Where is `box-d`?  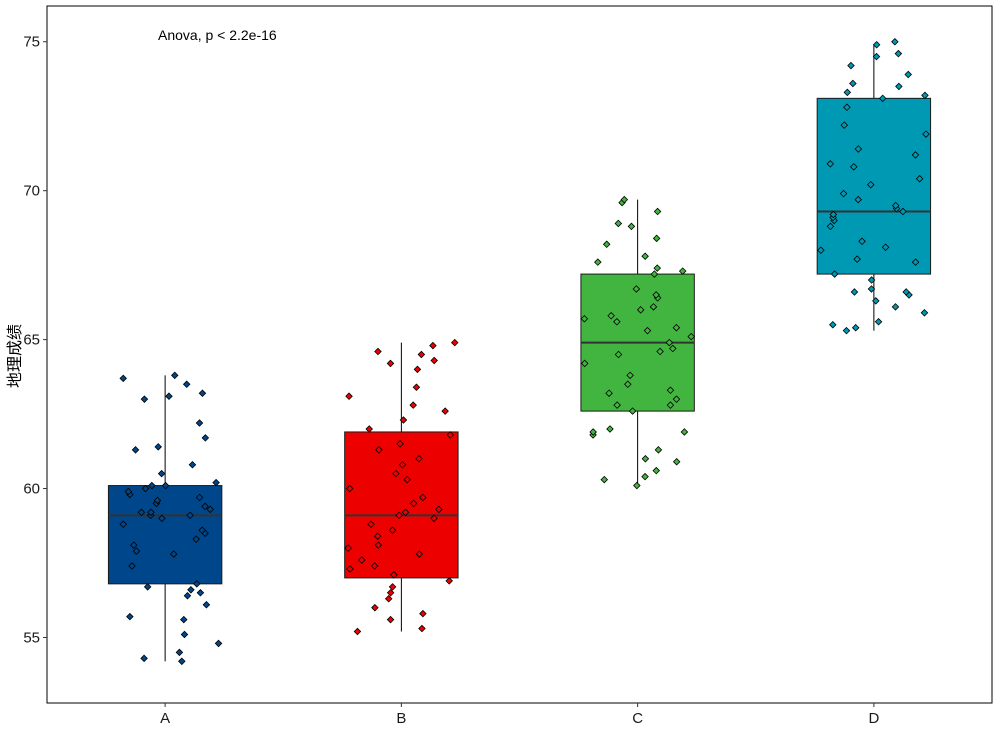 box-d is located at coordinates (874, 186).